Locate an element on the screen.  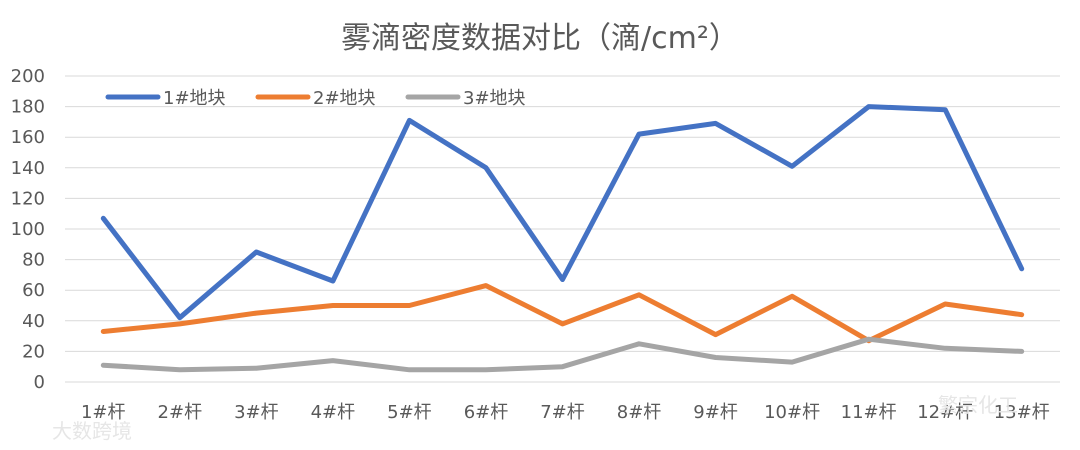
y-tick-label: 100 is located at coordinates (28, 229).